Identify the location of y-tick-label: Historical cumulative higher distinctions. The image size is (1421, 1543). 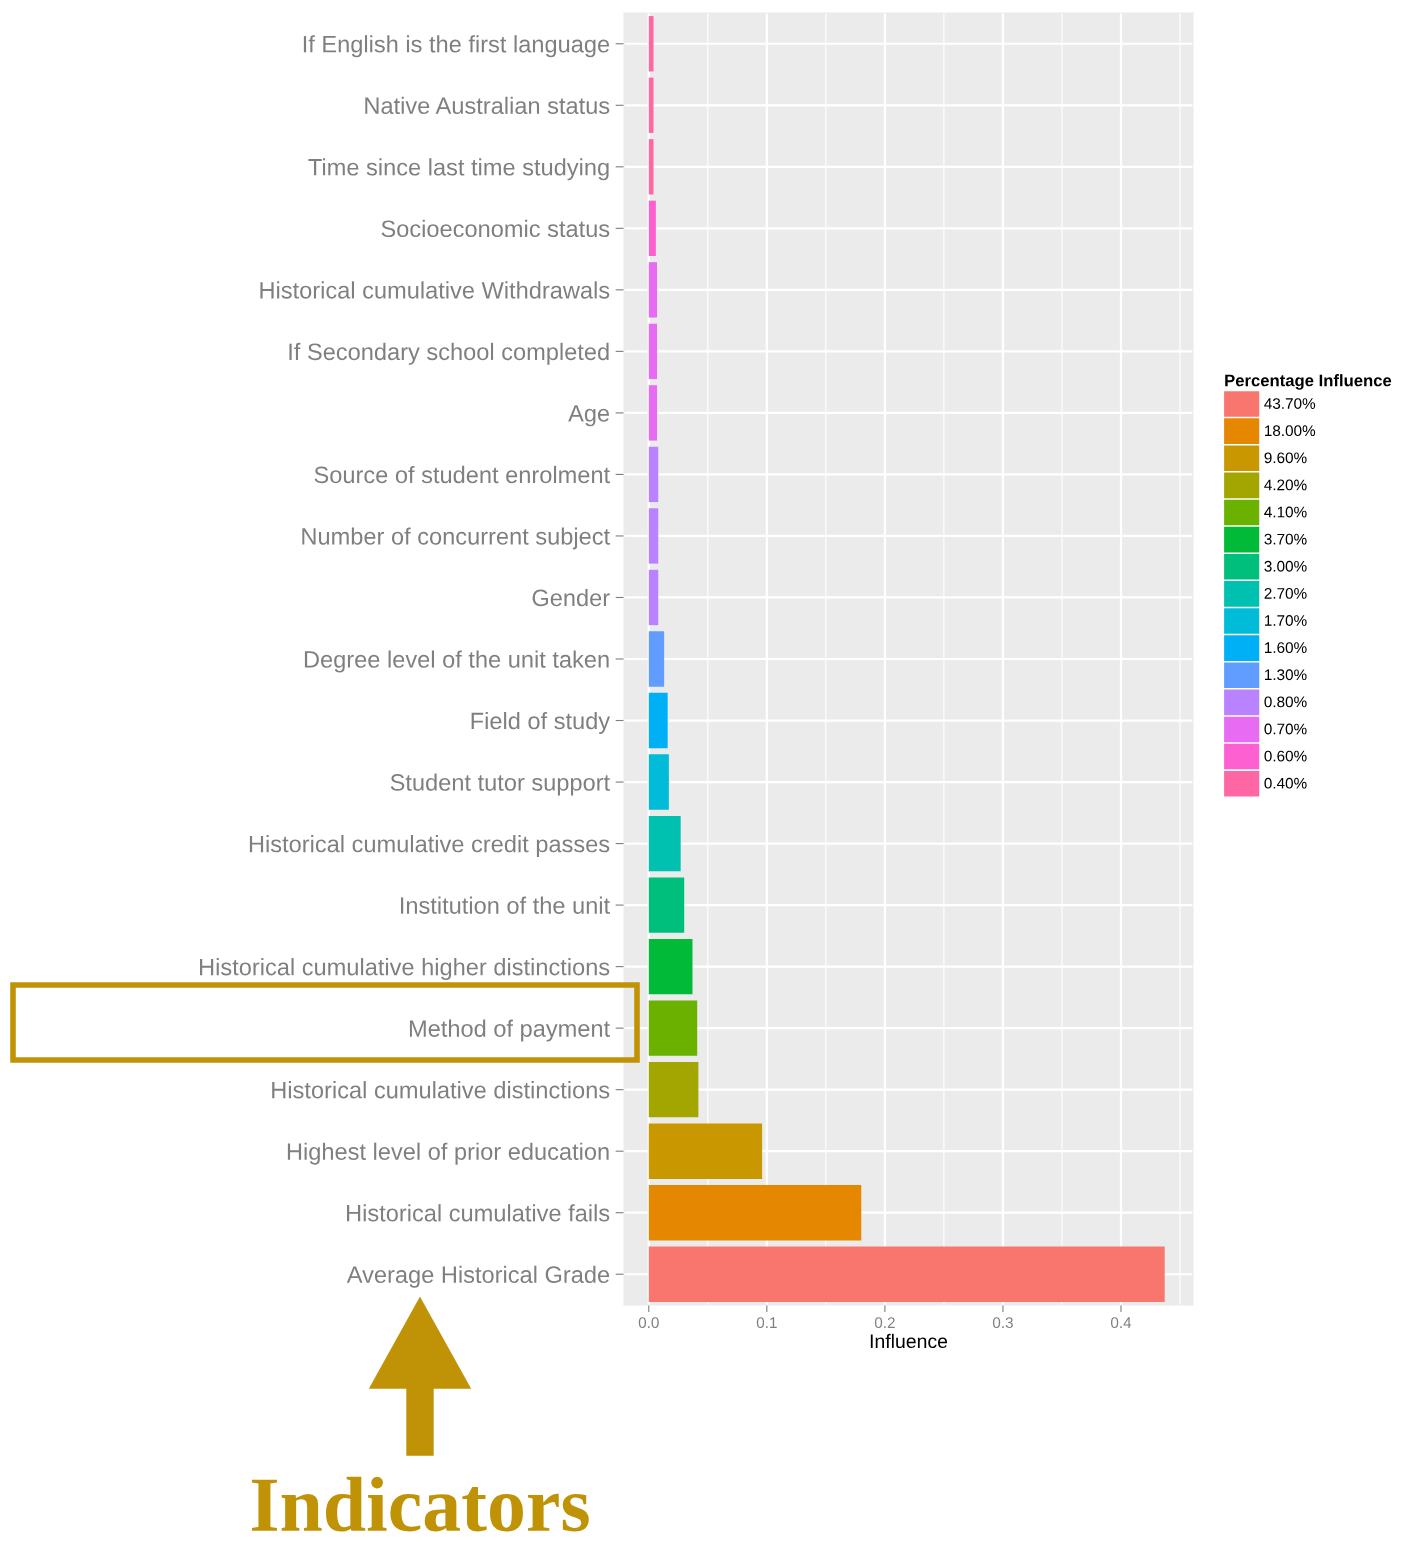
(405, 969).